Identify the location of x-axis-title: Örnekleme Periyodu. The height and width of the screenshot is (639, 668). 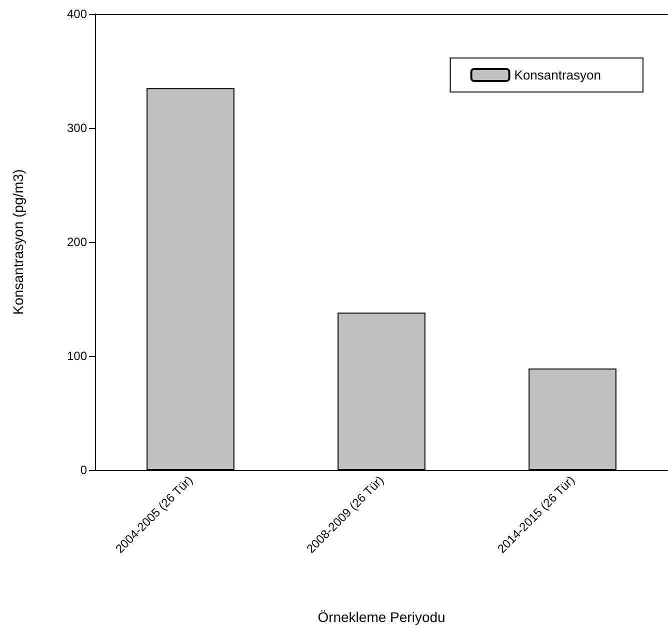
(382, 617).